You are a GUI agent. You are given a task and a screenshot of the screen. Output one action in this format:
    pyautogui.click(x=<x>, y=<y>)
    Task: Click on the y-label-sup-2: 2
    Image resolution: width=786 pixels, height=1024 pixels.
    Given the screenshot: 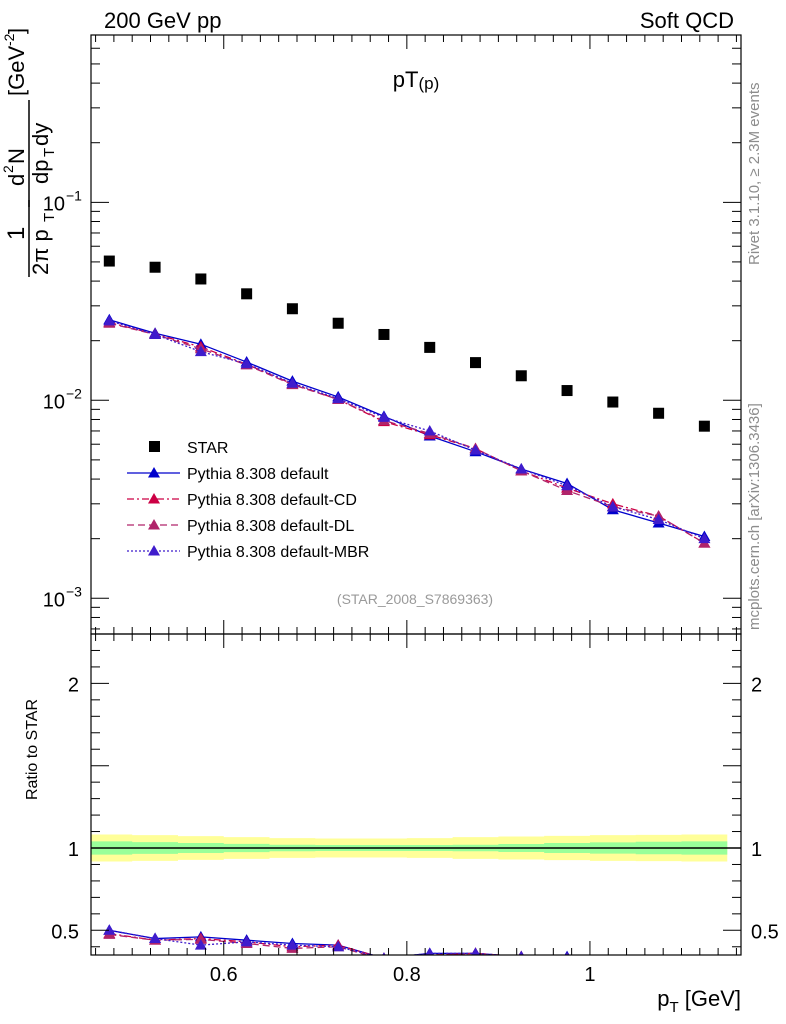 What is the action you would take?
    pyautogui.click(x=8, y=169)
    